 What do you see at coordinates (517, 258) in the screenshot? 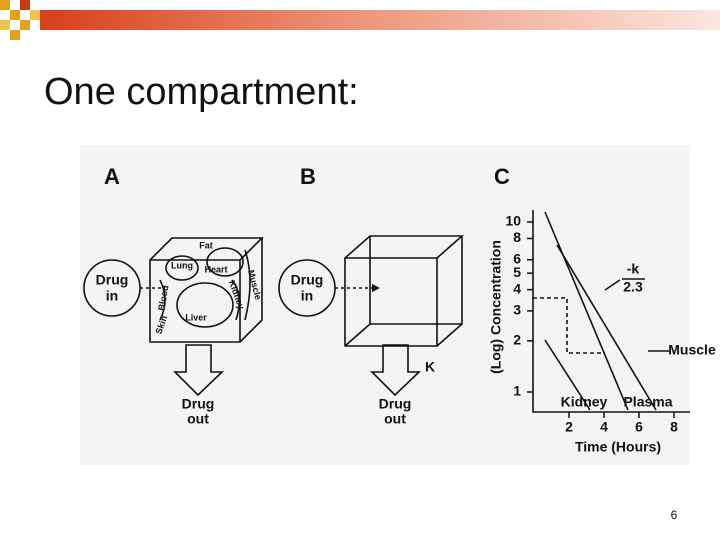
I see `y-tick-label: 6` at bounding box center [517, 258].